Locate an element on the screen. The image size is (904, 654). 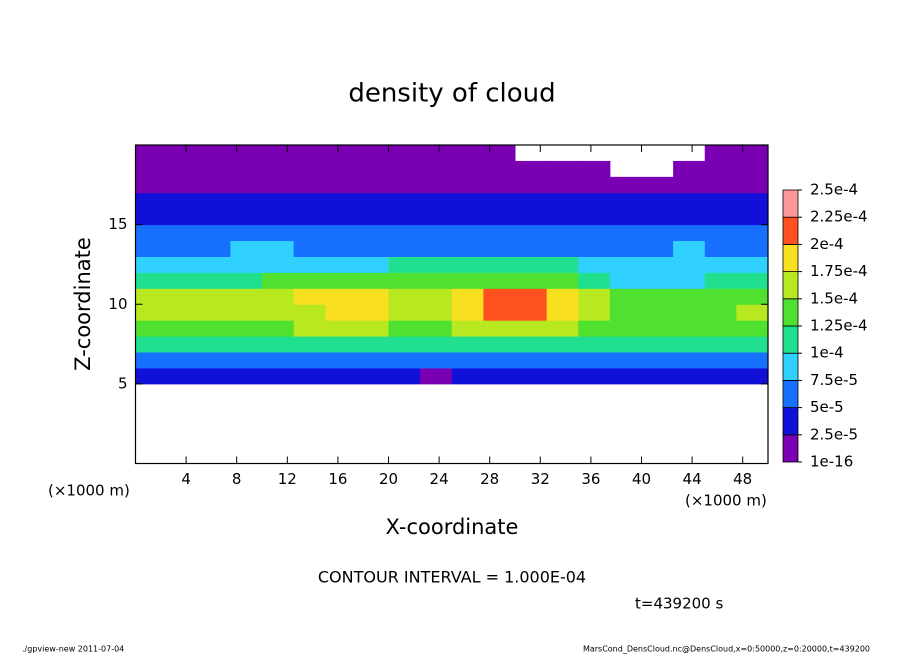
y-axis-title: Z-coordinate is located at coordinates (83, 304).